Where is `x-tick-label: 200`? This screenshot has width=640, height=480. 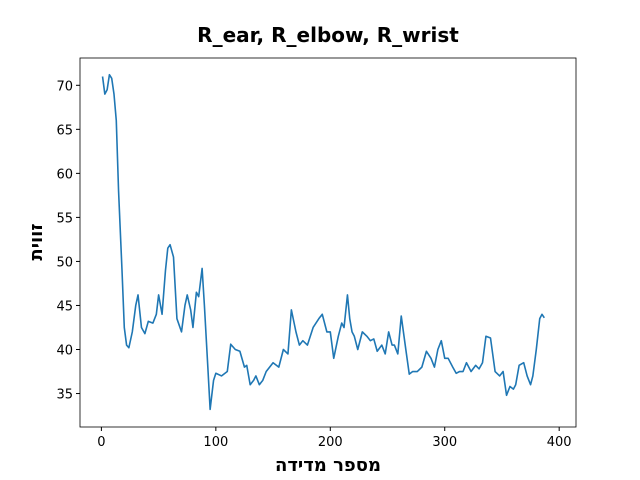
x-tick-label: 200 is located at coordinates (330, 442).